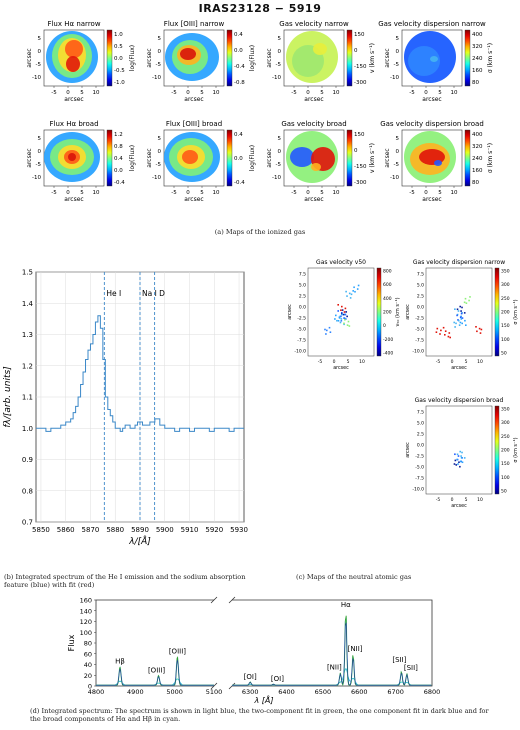 This screenshot has width=520, height=730. I want to click on x-tick-label: 5860, so click(66, 530).